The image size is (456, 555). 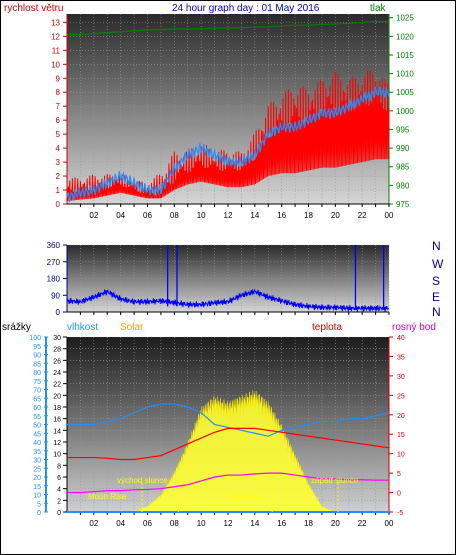 I want to click on rain-tick-label: 70, so click(x=37, y=391).